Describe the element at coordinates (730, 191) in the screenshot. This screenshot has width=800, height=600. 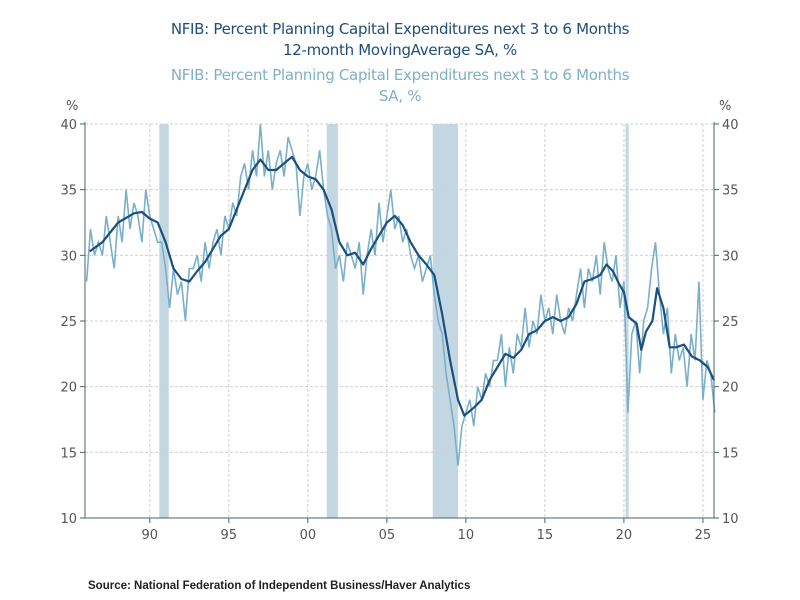
I see `y-tick-label-right: 35` at that location.